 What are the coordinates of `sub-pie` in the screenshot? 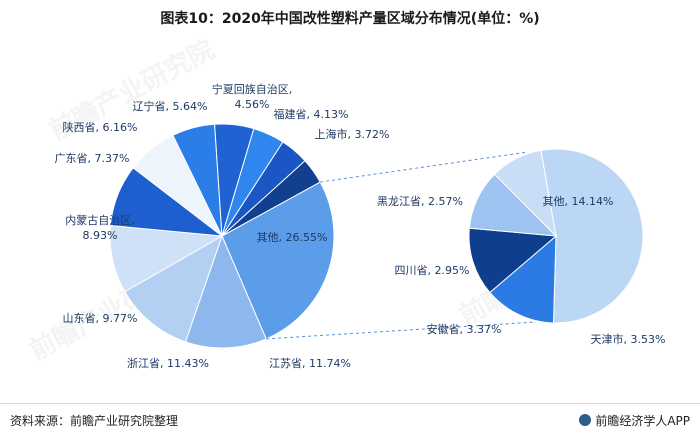 It's located at (556, 236).